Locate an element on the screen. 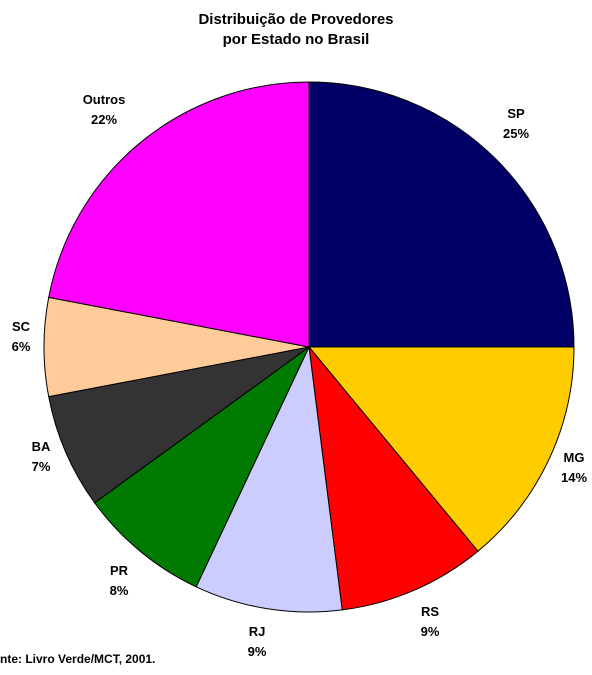 The image size is (592, 675). pie-slice-mg is located at coordinates (441, 449).